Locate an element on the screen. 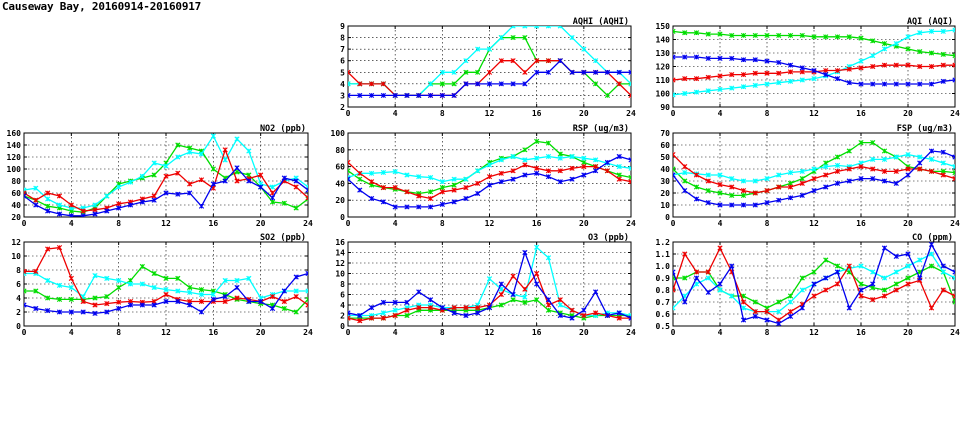 The width and height of the screenshot is (975, 447). x-tick-label: 24 is located at coordinates (308, 332).